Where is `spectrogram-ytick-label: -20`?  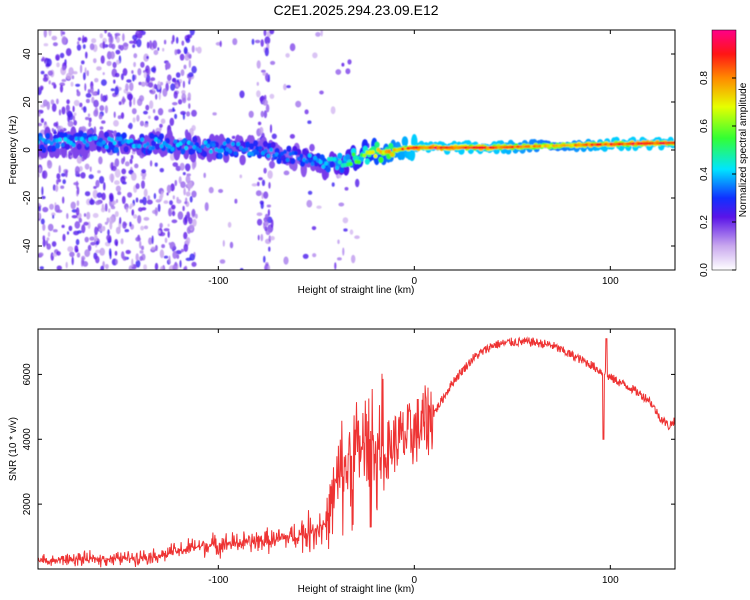
spectrogram-ytick-label: -20 is located at coordinates (27, 197).